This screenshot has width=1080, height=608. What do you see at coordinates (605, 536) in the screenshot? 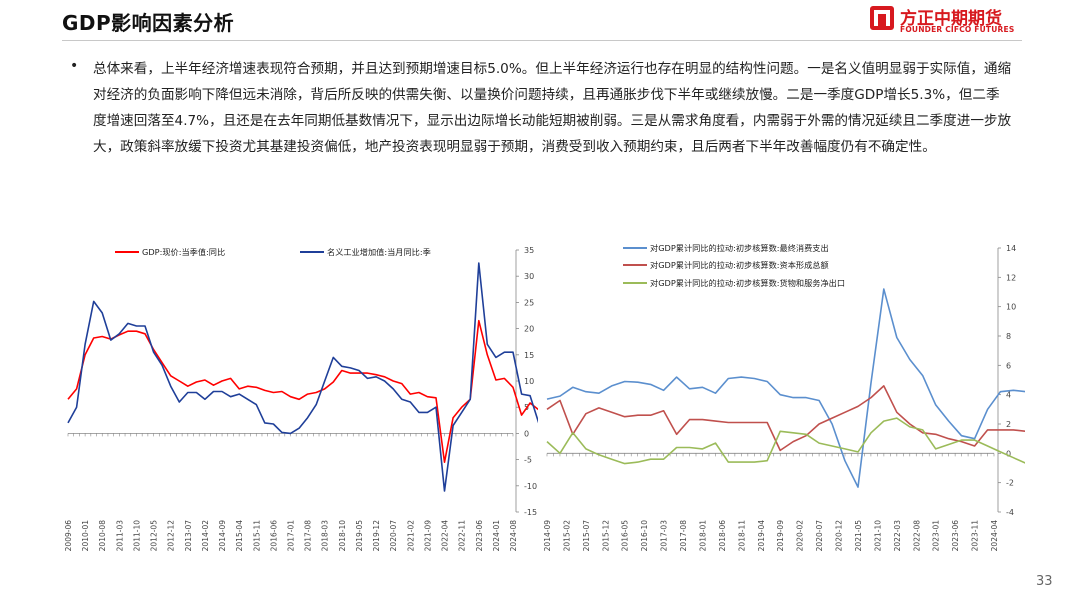
I see `x-tick-label: 2015-12` at bounding box center [605, 536].